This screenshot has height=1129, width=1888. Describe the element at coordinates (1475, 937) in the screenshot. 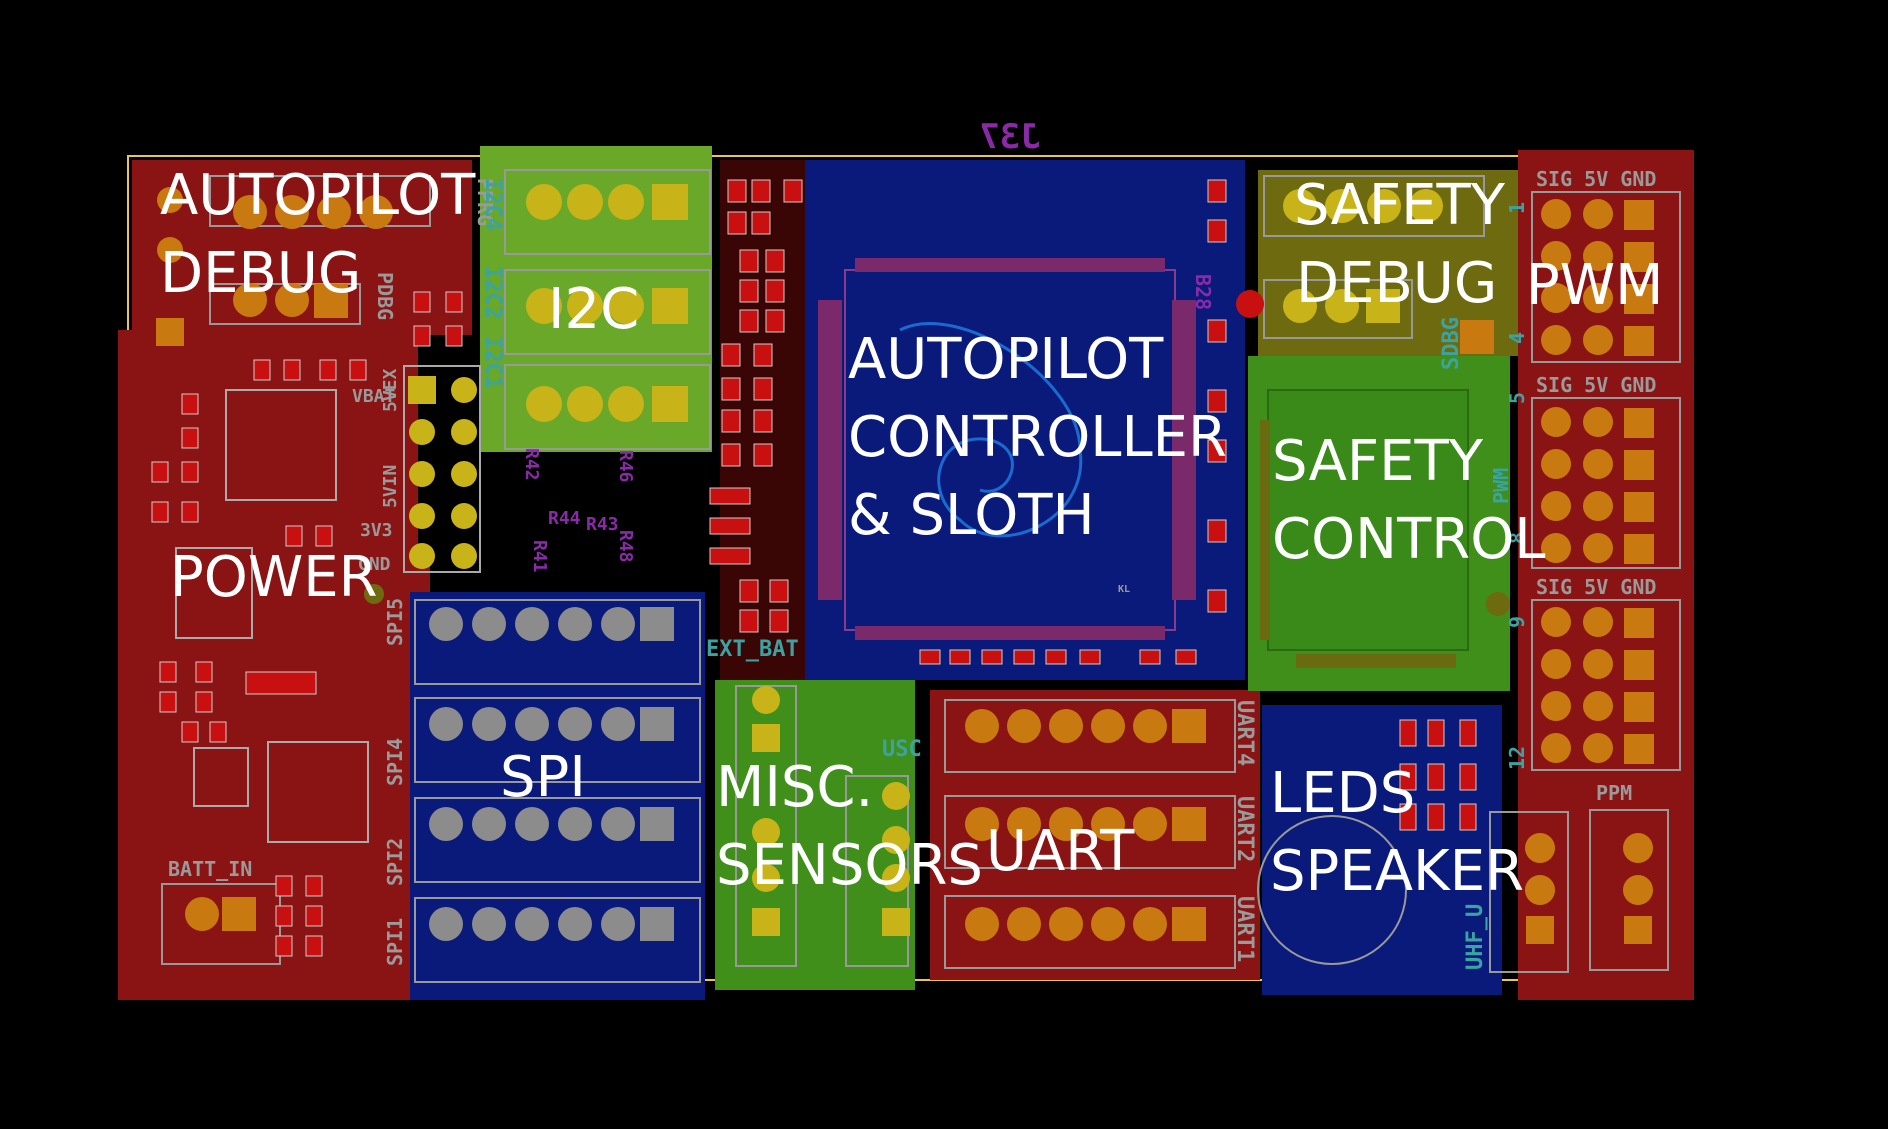

I see `uhf-u-label: UHF_U` at that location.